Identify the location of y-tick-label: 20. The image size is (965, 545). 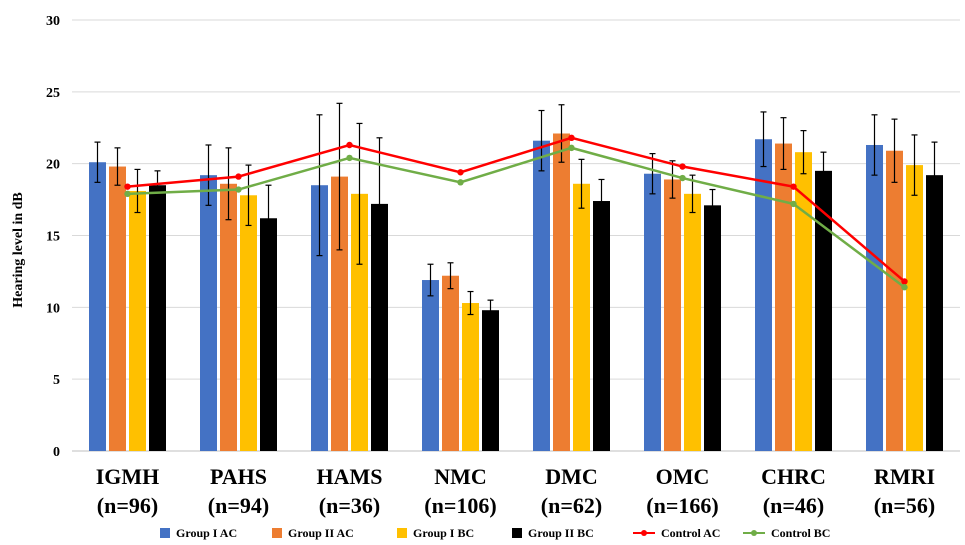
(53, 165).